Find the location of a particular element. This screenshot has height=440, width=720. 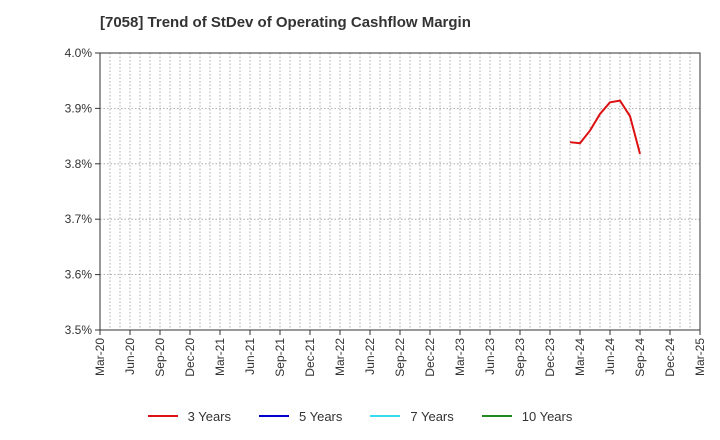

y-tick-label: 3.9% is located at coordinates (79, 108).